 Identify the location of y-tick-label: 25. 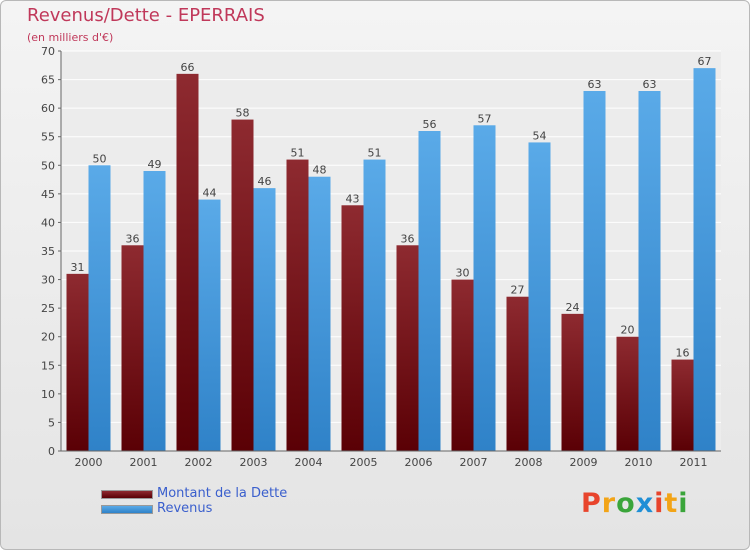
(48, 308).